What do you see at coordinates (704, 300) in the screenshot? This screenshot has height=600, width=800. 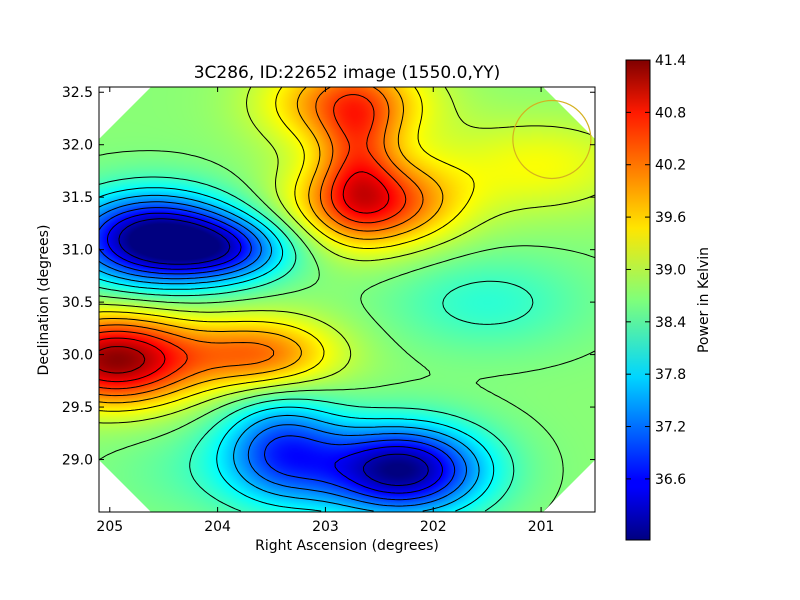 I see `colorbar-label: Power in Kelvin` at bounding box center [704, 300].